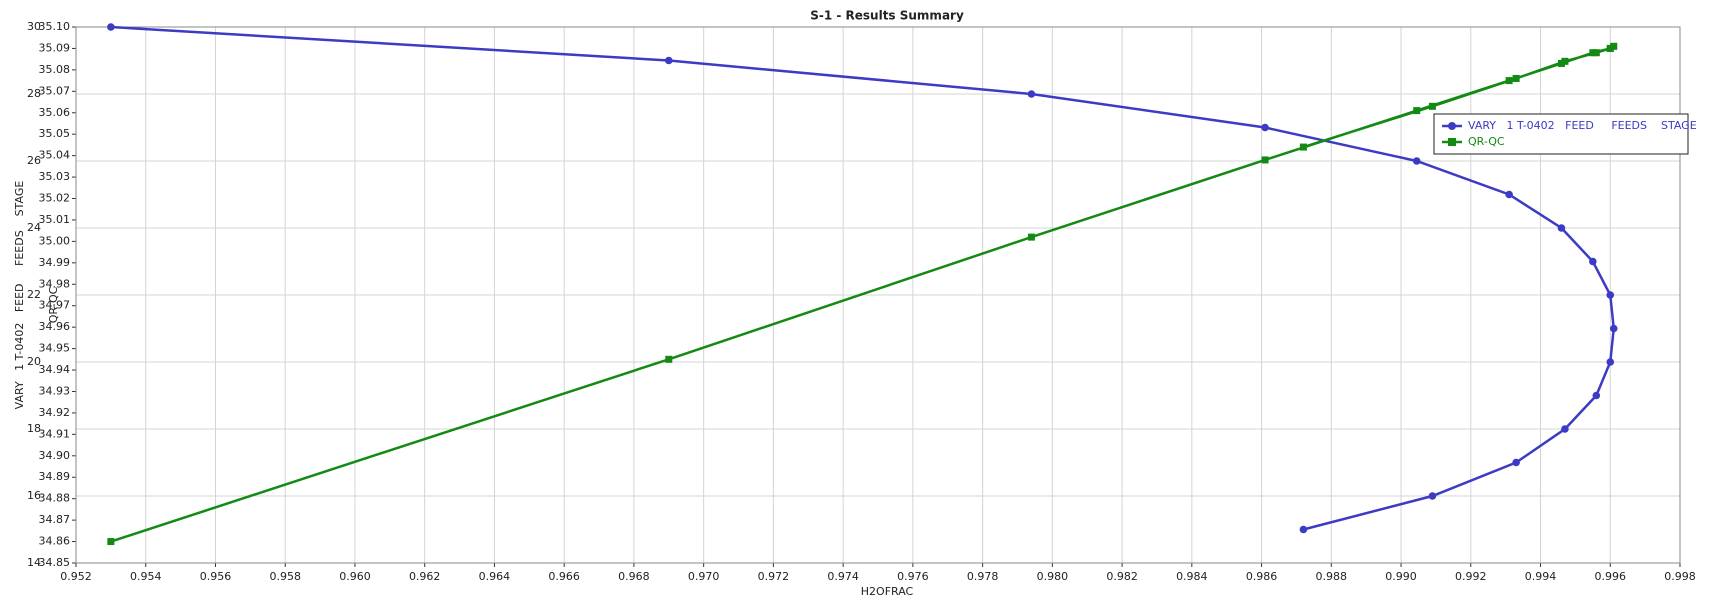 This screenshot has height=607, width=1710. I want to click on y2-tick-label: 35.09, so click(55, 47).